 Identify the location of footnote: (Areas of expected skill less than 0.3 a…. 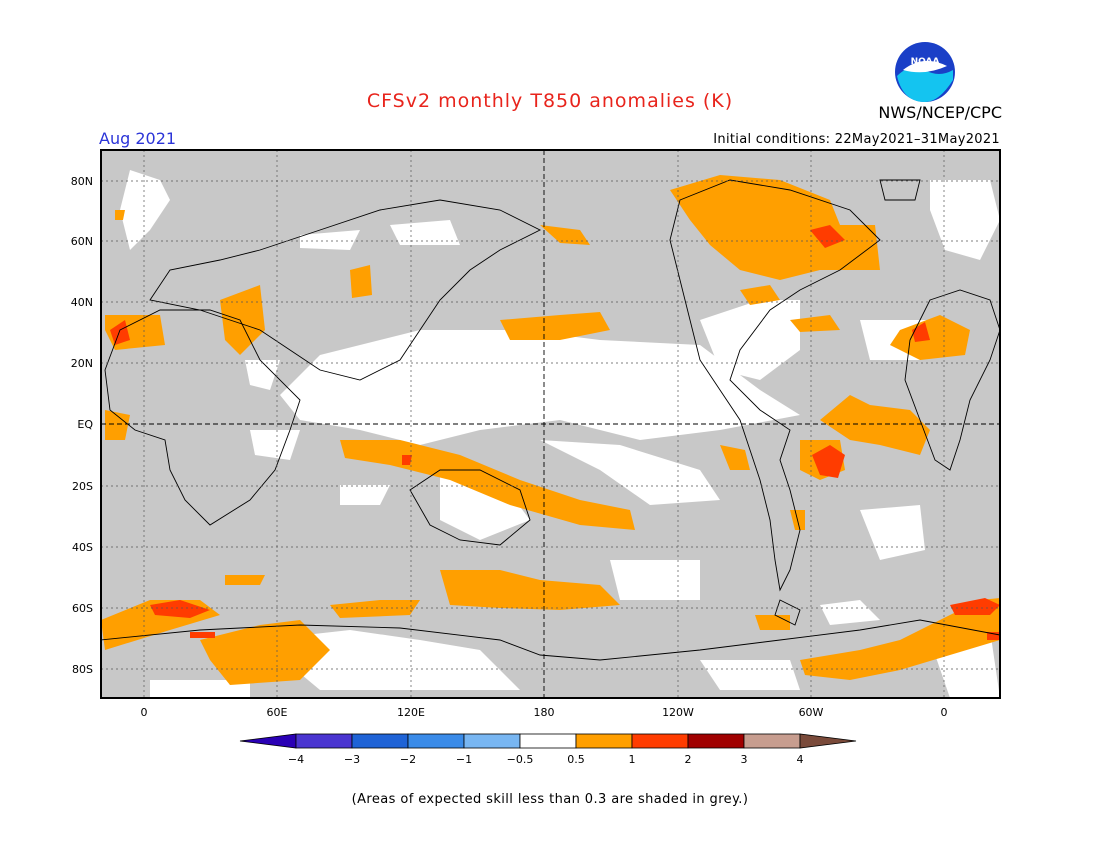
(550, 799).